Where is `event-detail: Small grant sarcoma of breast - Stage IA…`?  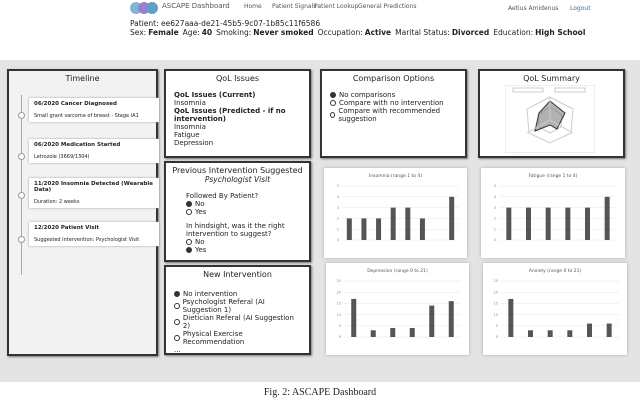
event-detail: Small grant sarcoma of breast - Stage IA… is located at coordinates (86, 116).